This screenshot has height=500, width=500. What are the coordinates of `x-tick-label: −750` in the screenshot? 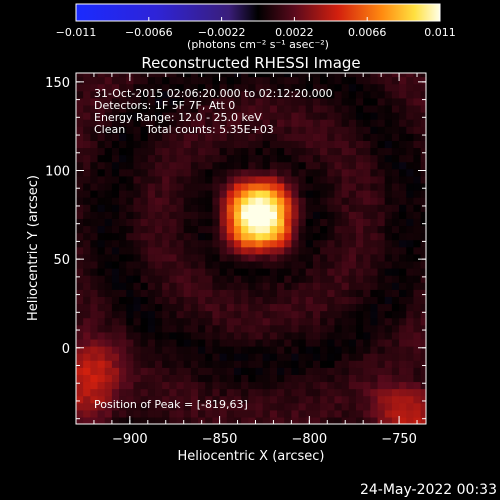 It's located at (399, 439).